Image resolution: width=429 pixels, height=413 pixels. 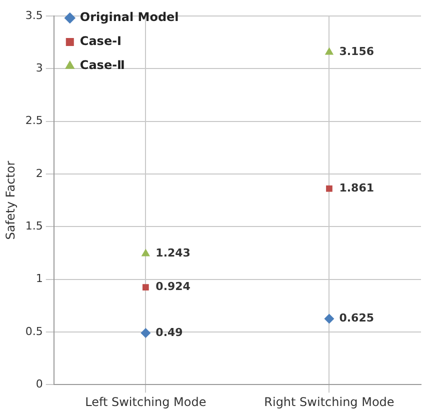 I want to click on y-tick-label: 0, so click(x=39, y=383).